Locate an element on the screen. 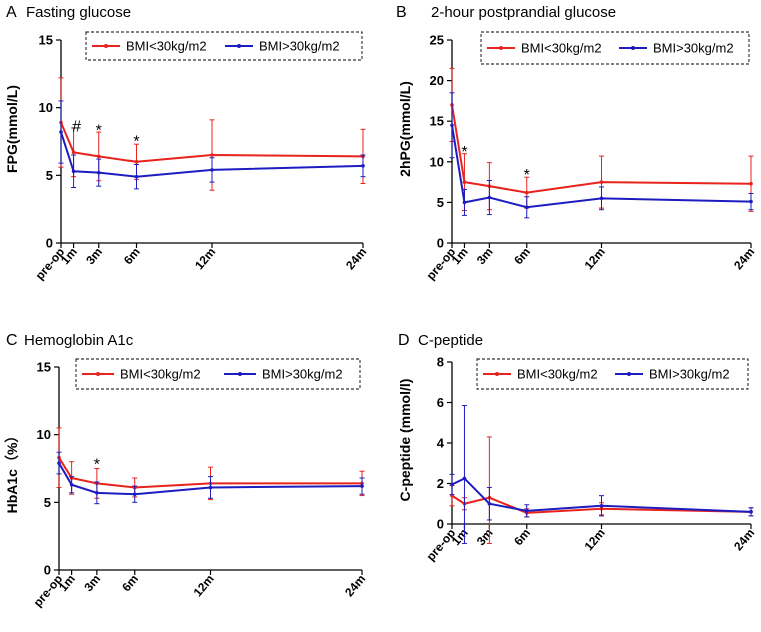 The image size is (761, 632). panel-d-letter: D is located at coordinates (404, 340).